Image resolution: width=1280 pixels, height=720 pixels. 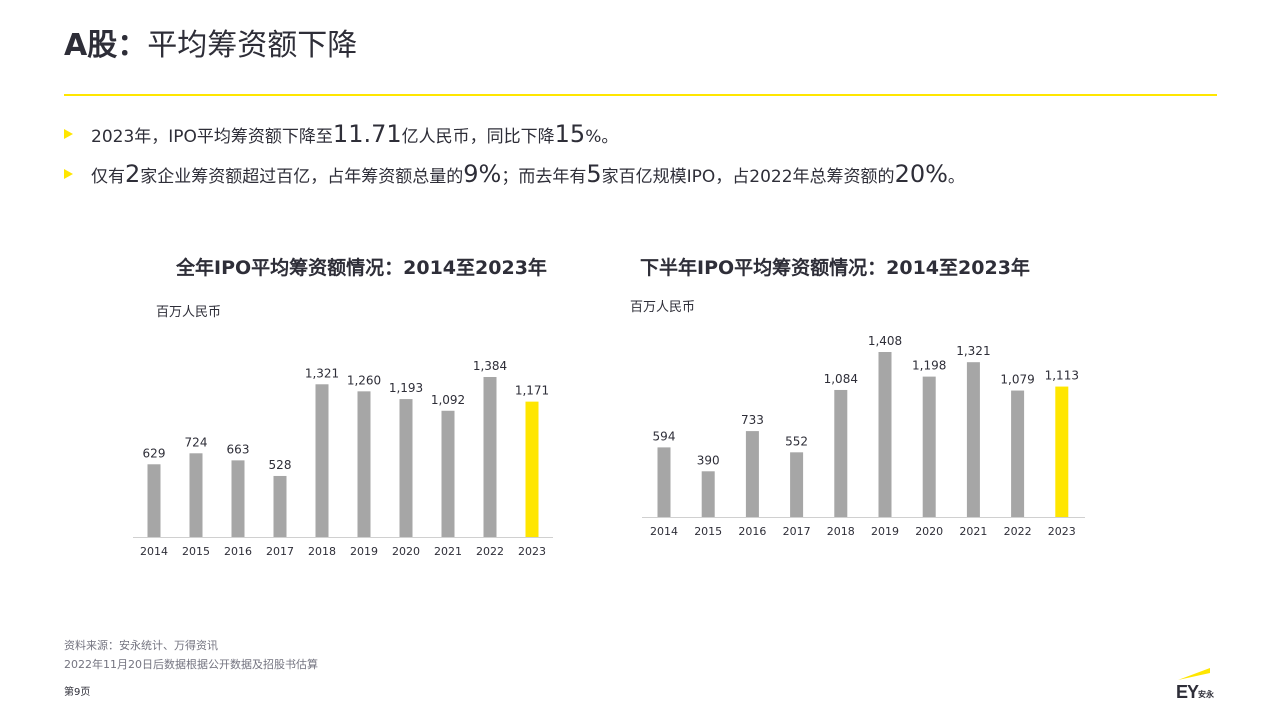 What do you see at coordinates (154, 453) in the screenshot?
I see `data-label-2014: 629` at bounding box center [154, 453].